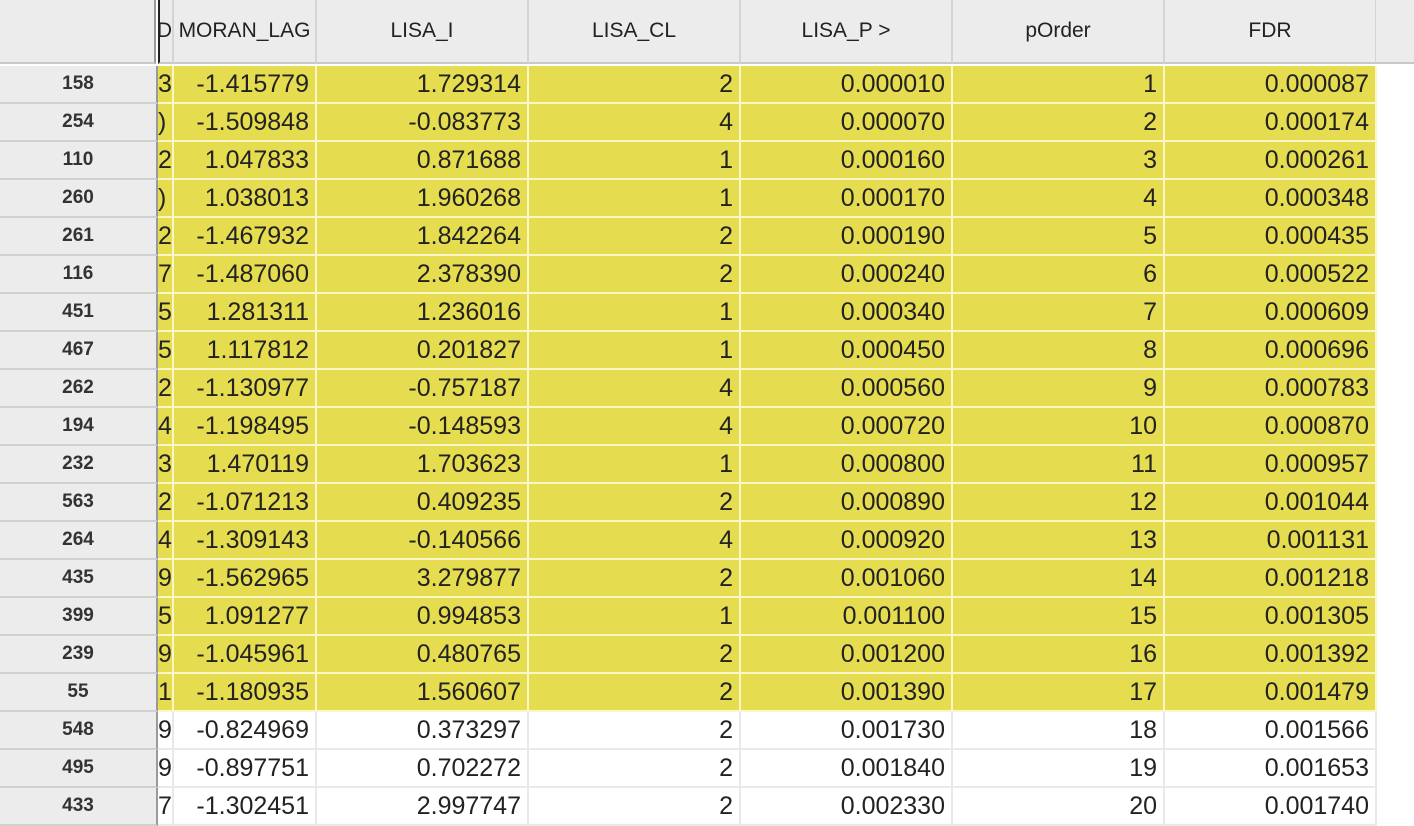 The height and width of the screenshot is (826, 1414). Describe the element at coordinates (1059, 427) in the screenshot. I see `table-cell: 10` at that location.